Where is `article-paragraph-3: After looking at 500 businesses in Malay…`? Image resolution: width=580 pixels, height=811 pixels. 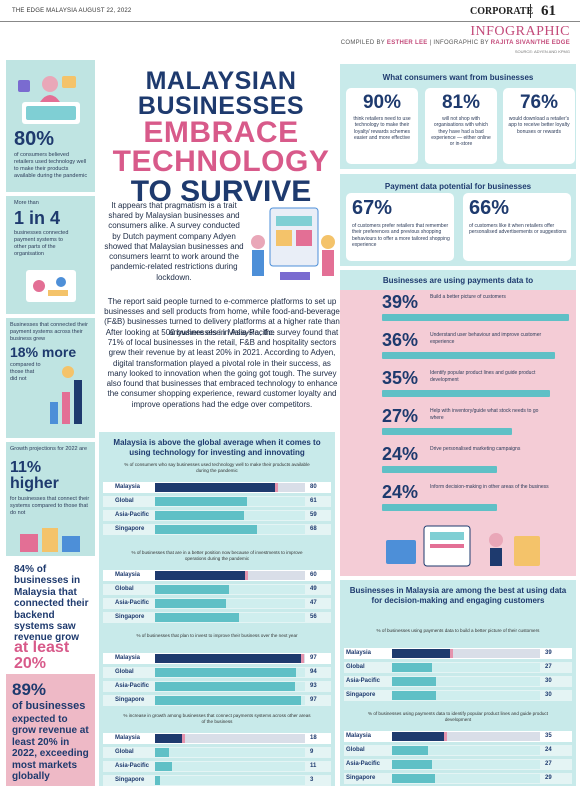
article-paragraph-3: After looking at 500 businesses in Malay… is located at coordinates (222, 368).